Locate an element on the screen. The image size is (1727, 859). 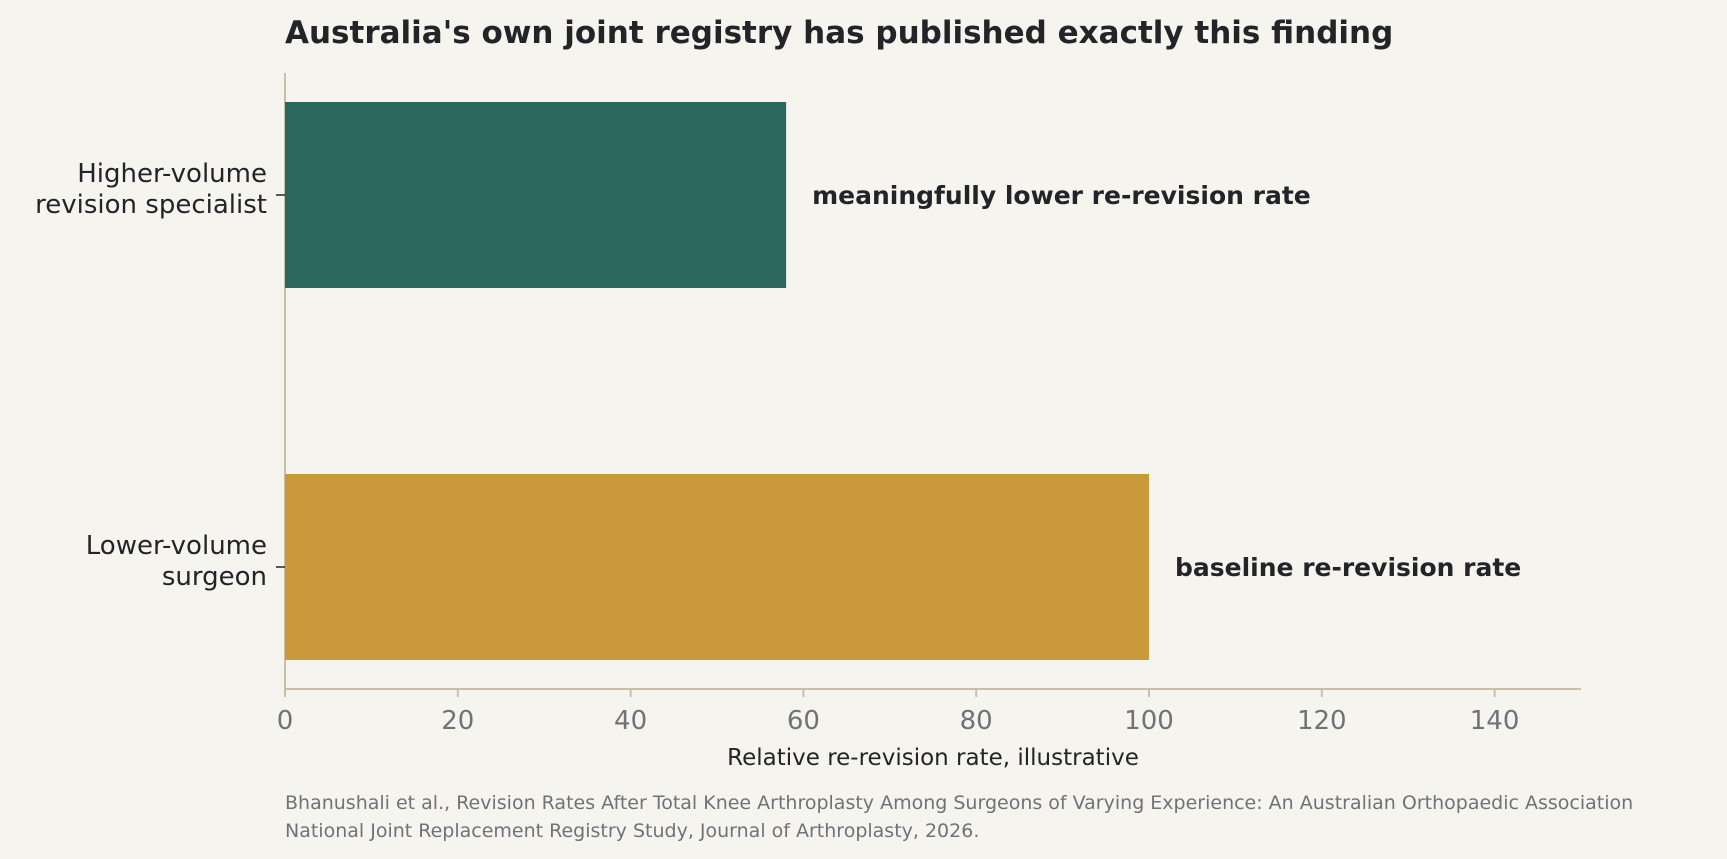
bar-value-label: baseline re-revision rate is located at coordinates (1348, 567).